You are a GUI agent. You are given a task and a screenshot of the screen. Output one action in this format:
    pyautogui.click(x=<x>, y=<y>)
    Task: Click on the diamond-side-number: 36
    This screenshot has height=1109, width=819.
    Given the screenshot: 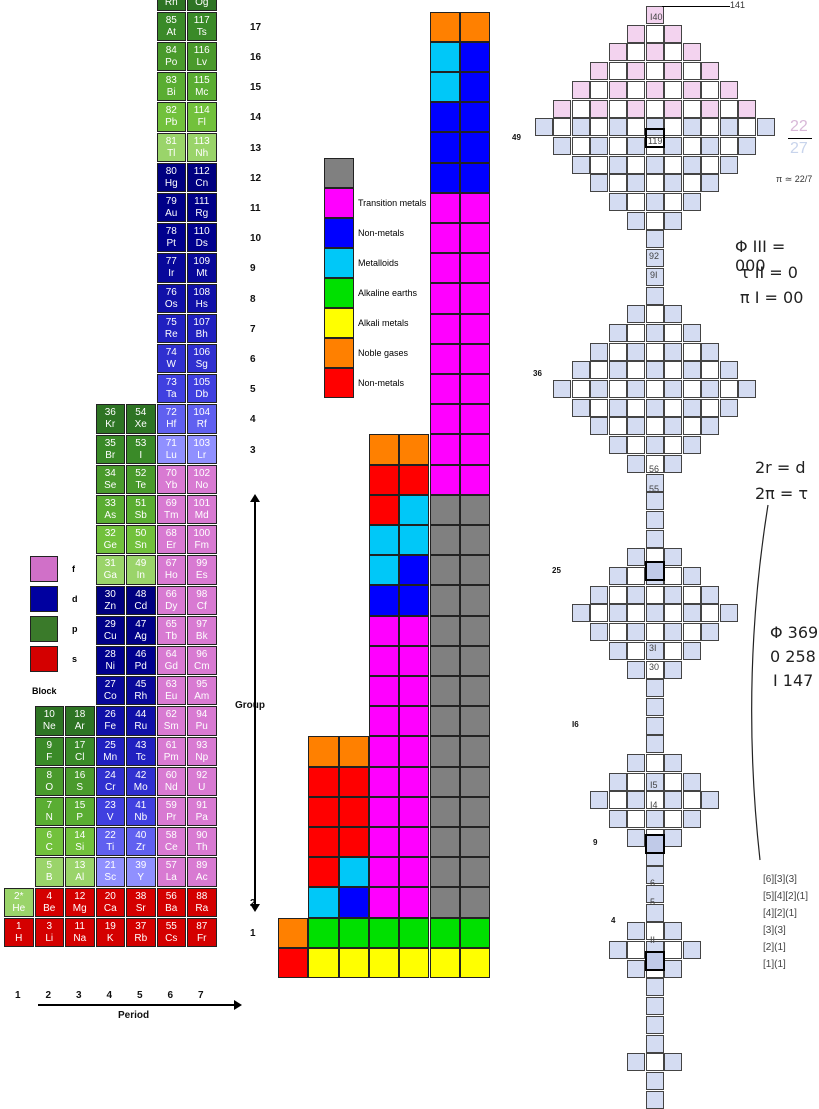 What is the action you would take?
    pyautogui.click(x=537, y=373)
    